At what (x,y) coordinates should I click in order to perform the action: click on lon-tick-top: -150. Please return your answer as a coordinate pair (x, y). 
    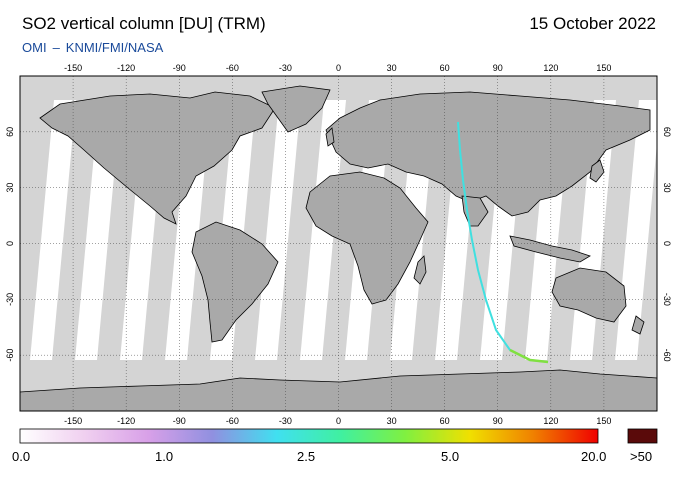
    Looking at the image, I should click on (73, 68).